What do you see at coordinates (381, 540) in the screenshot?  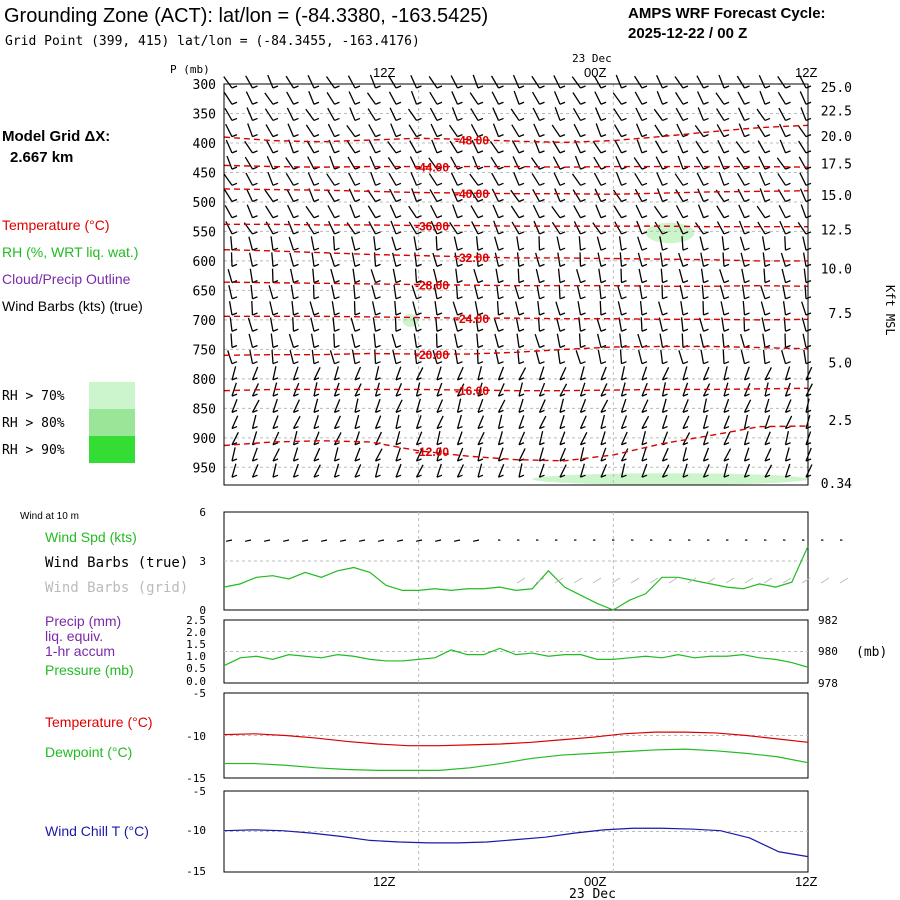 I see `surface-wind-barb` at bounding box center [381, 540].